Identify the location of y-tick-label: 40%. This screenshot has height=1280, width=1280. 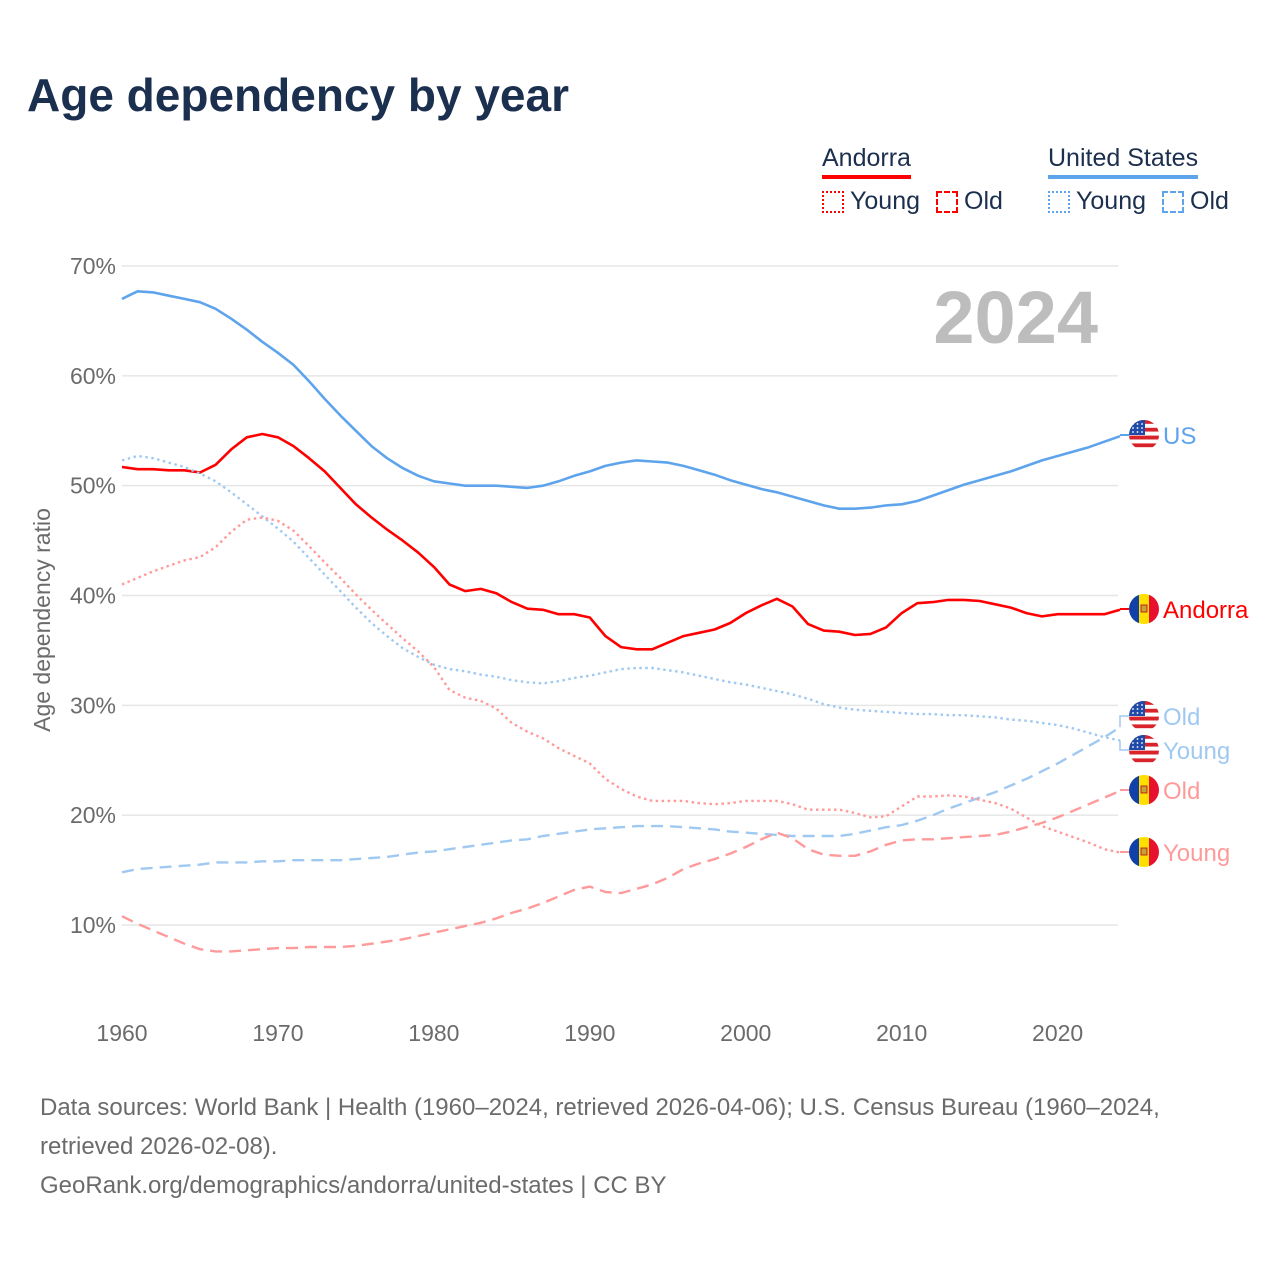
(93, 596).